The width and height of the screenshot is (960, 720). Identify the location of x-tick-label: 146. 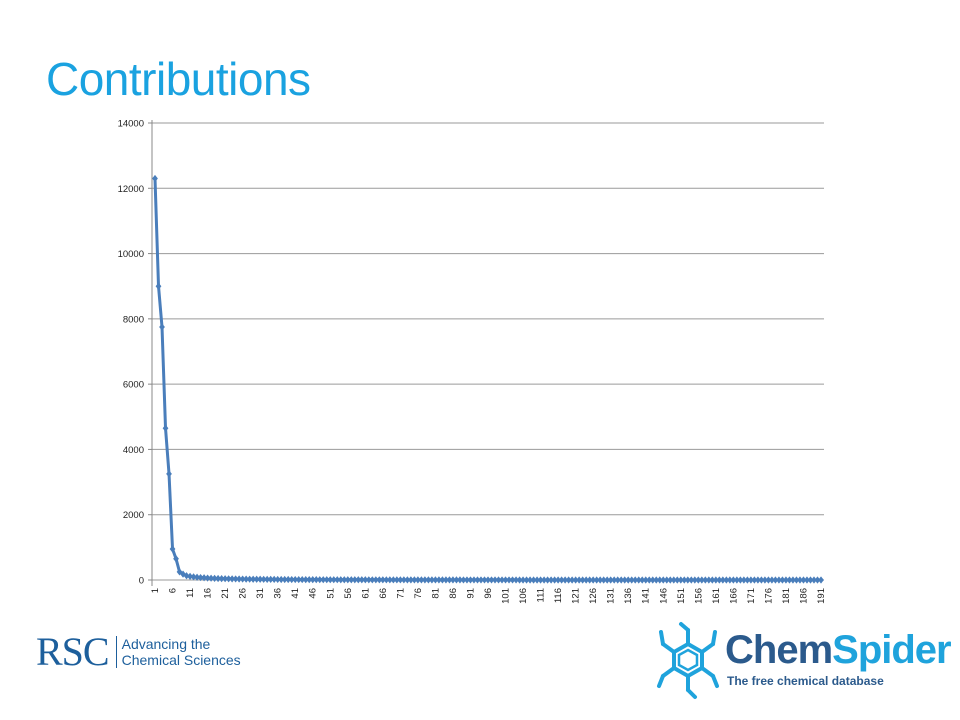
(663, 596).